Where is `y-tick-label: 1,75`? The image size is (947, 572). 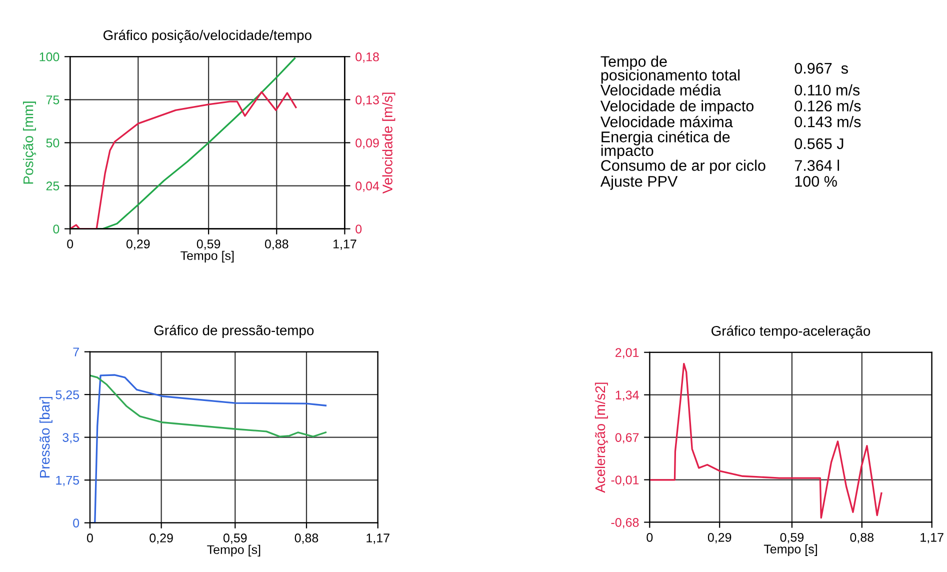 y-tick-label: 1,75 is located at coordinates (68, 481).